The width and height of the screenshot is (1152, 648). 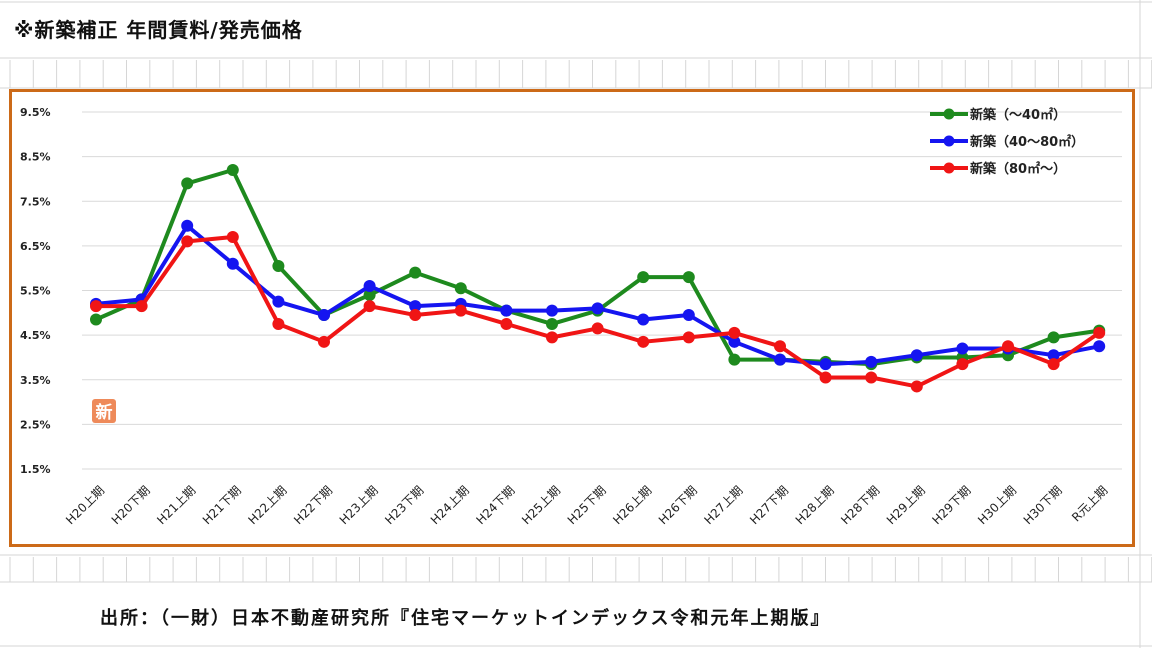 I want to click on x-tick-label: H20上期, so click(x=85, y=505).